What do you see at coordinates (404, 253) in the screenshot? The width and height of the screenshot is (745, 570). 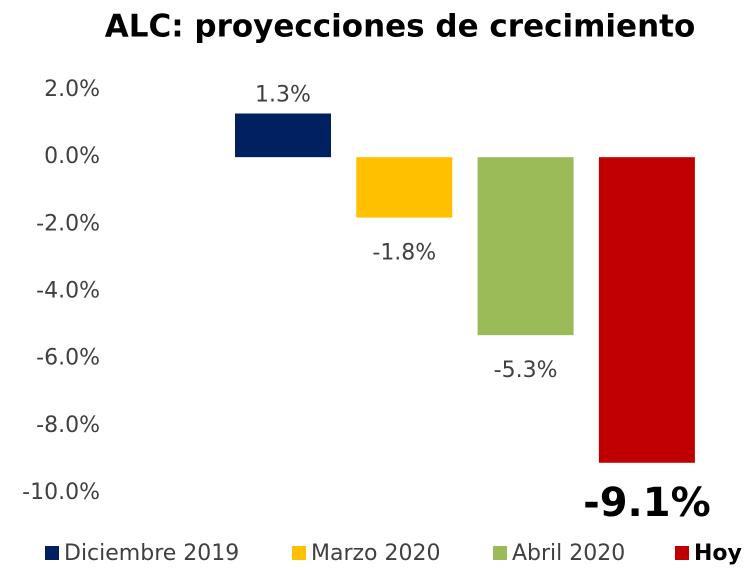 I see `value-label: -1.8%` at bounding box center [404, 253].